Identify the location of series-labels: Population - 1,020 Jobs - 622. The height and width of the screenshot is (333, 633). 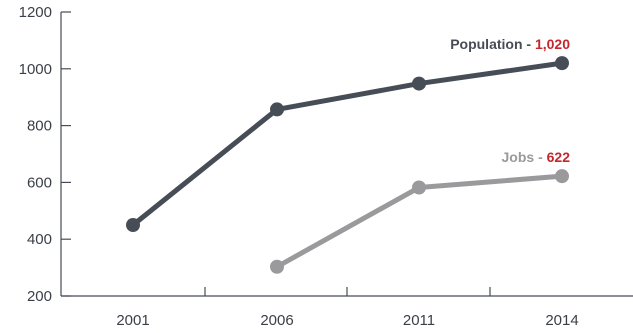
(510, 100).